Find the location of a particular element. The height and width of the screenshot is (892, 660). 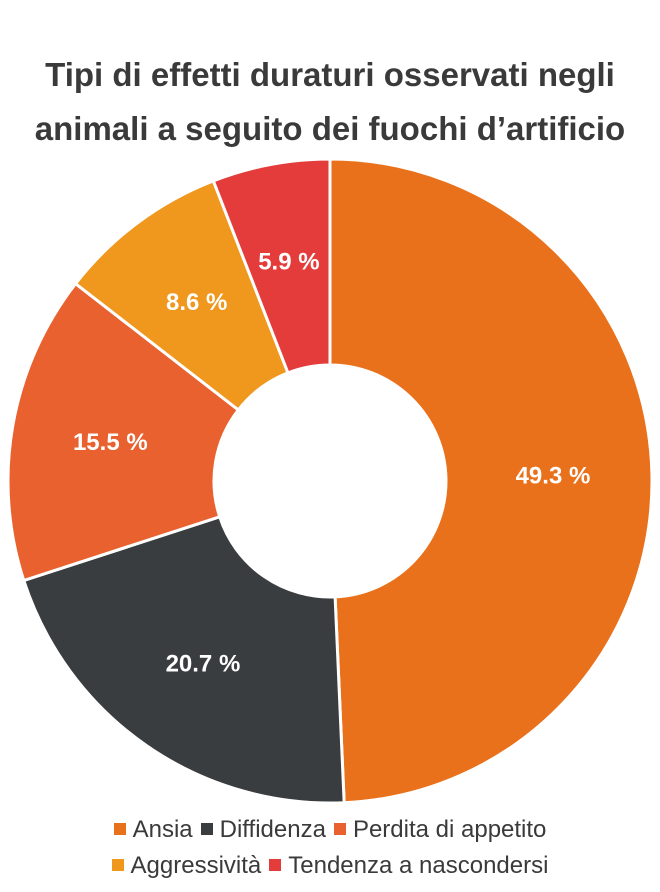

legend-label: Perdita di appetito is located at coordinates (449, 829).